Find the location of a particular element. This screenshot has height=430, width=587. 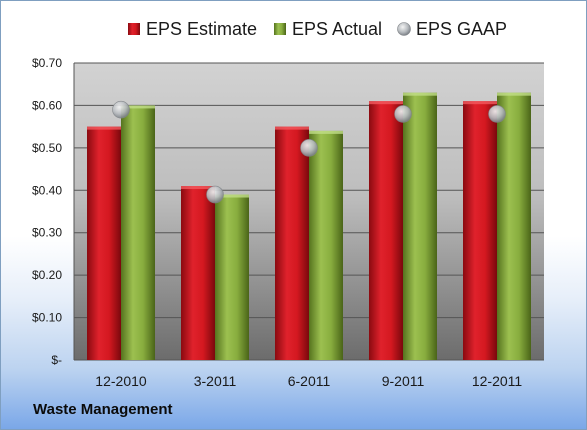

y-tick-label: $0.30 is located at coordinates (47, 233).